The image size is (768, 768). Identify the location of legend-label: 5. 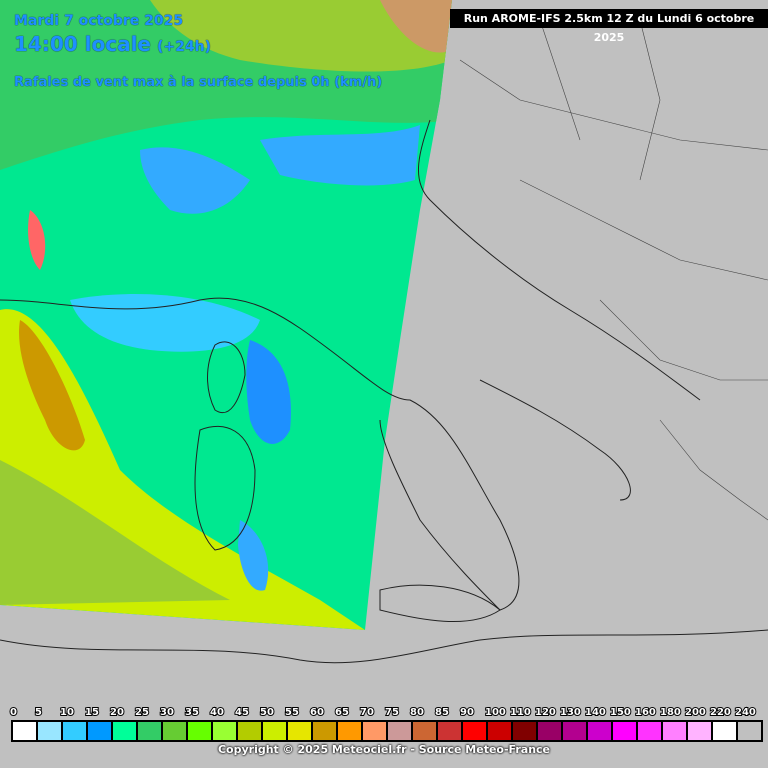
(38, 712).